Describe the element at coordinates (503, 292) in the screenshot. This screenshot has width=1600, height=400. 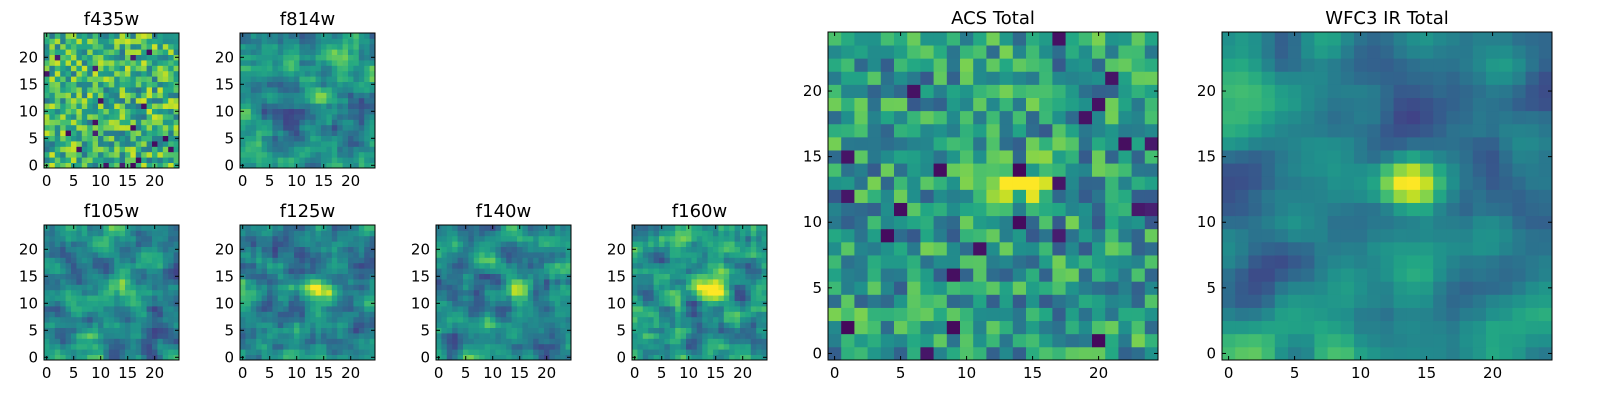
I see `axes-frame` at that location.